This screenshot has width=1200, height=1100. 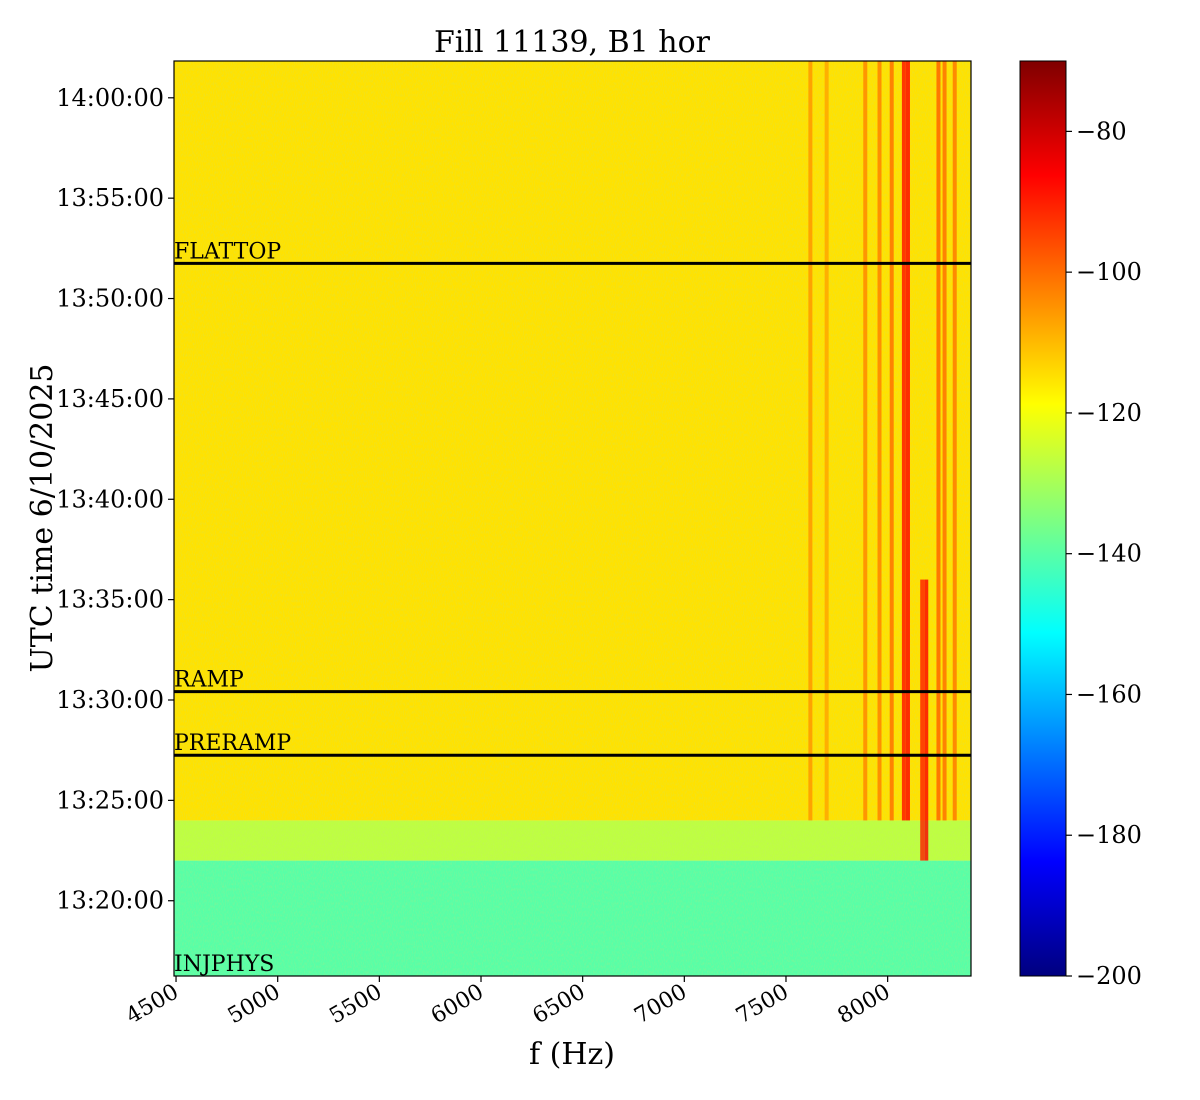 What do you see at coordinates (110, 600) in the screenshot?
I see `y-tick-label-133500: 13:35:00` at bounding box center [110, 600].